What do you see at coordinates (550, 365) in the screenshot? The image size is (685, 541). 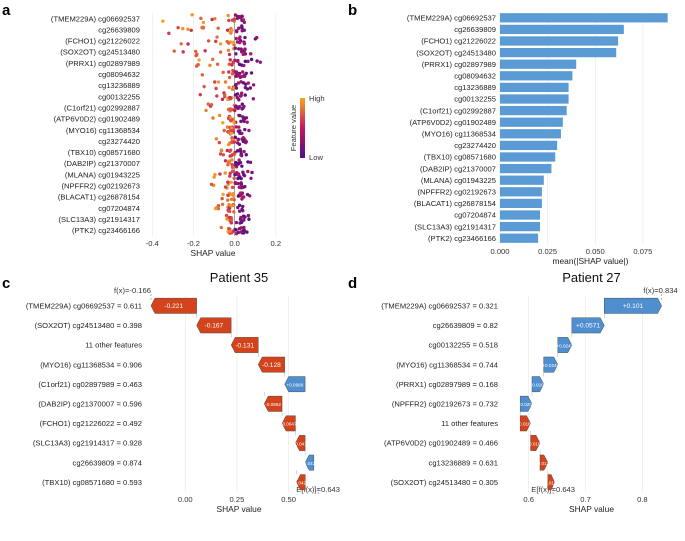 I see `panel-d-bar-label: +0.0248` at bounding box center [550, 365].